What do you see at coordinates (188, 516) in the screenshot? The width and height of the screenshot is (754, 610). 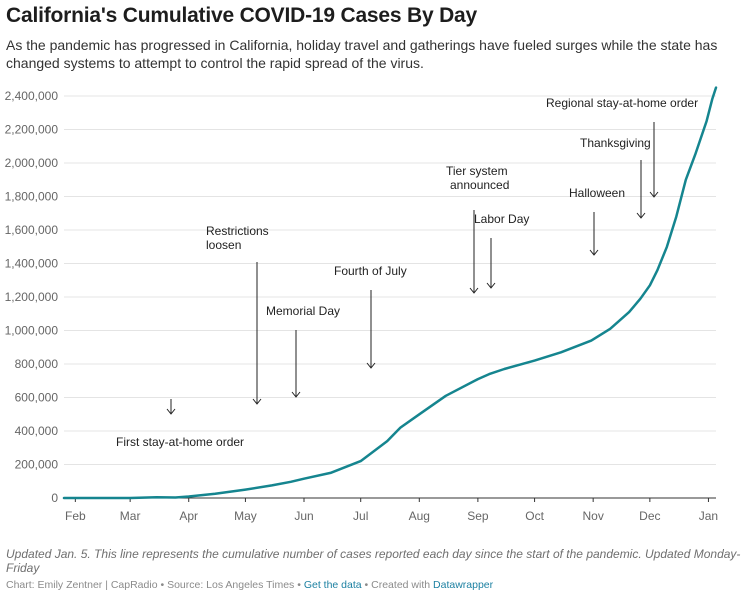 I see `x-tick-label: Apr` at bounding box center [188, 516].